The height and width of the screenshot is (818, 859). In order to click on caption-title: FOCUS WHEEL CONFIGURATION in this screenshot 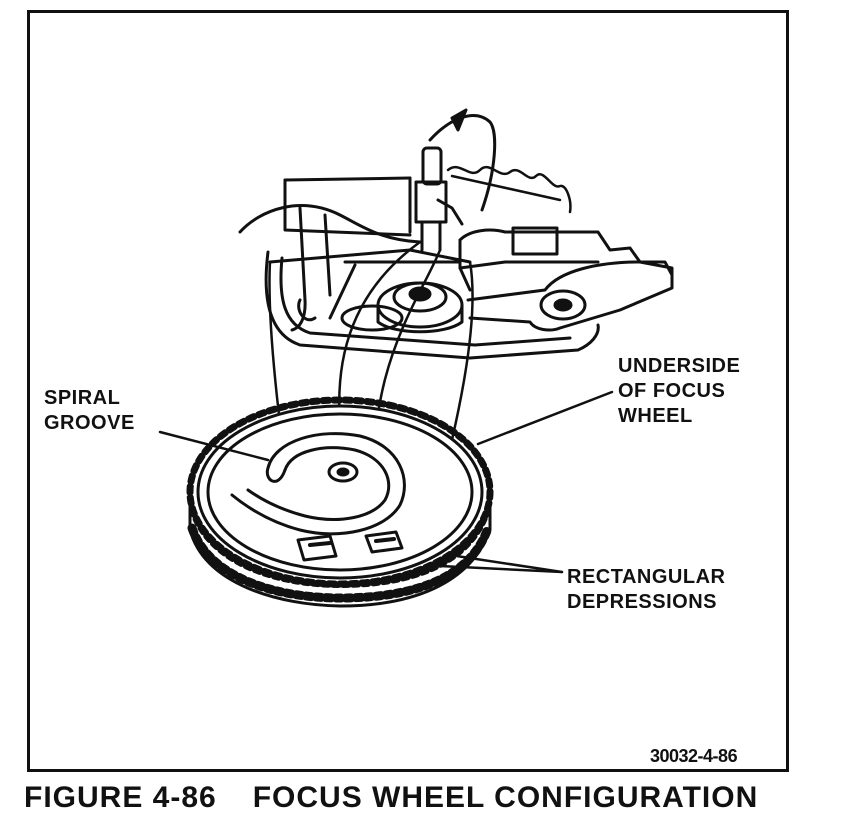, I will do `click(505, 797)`.